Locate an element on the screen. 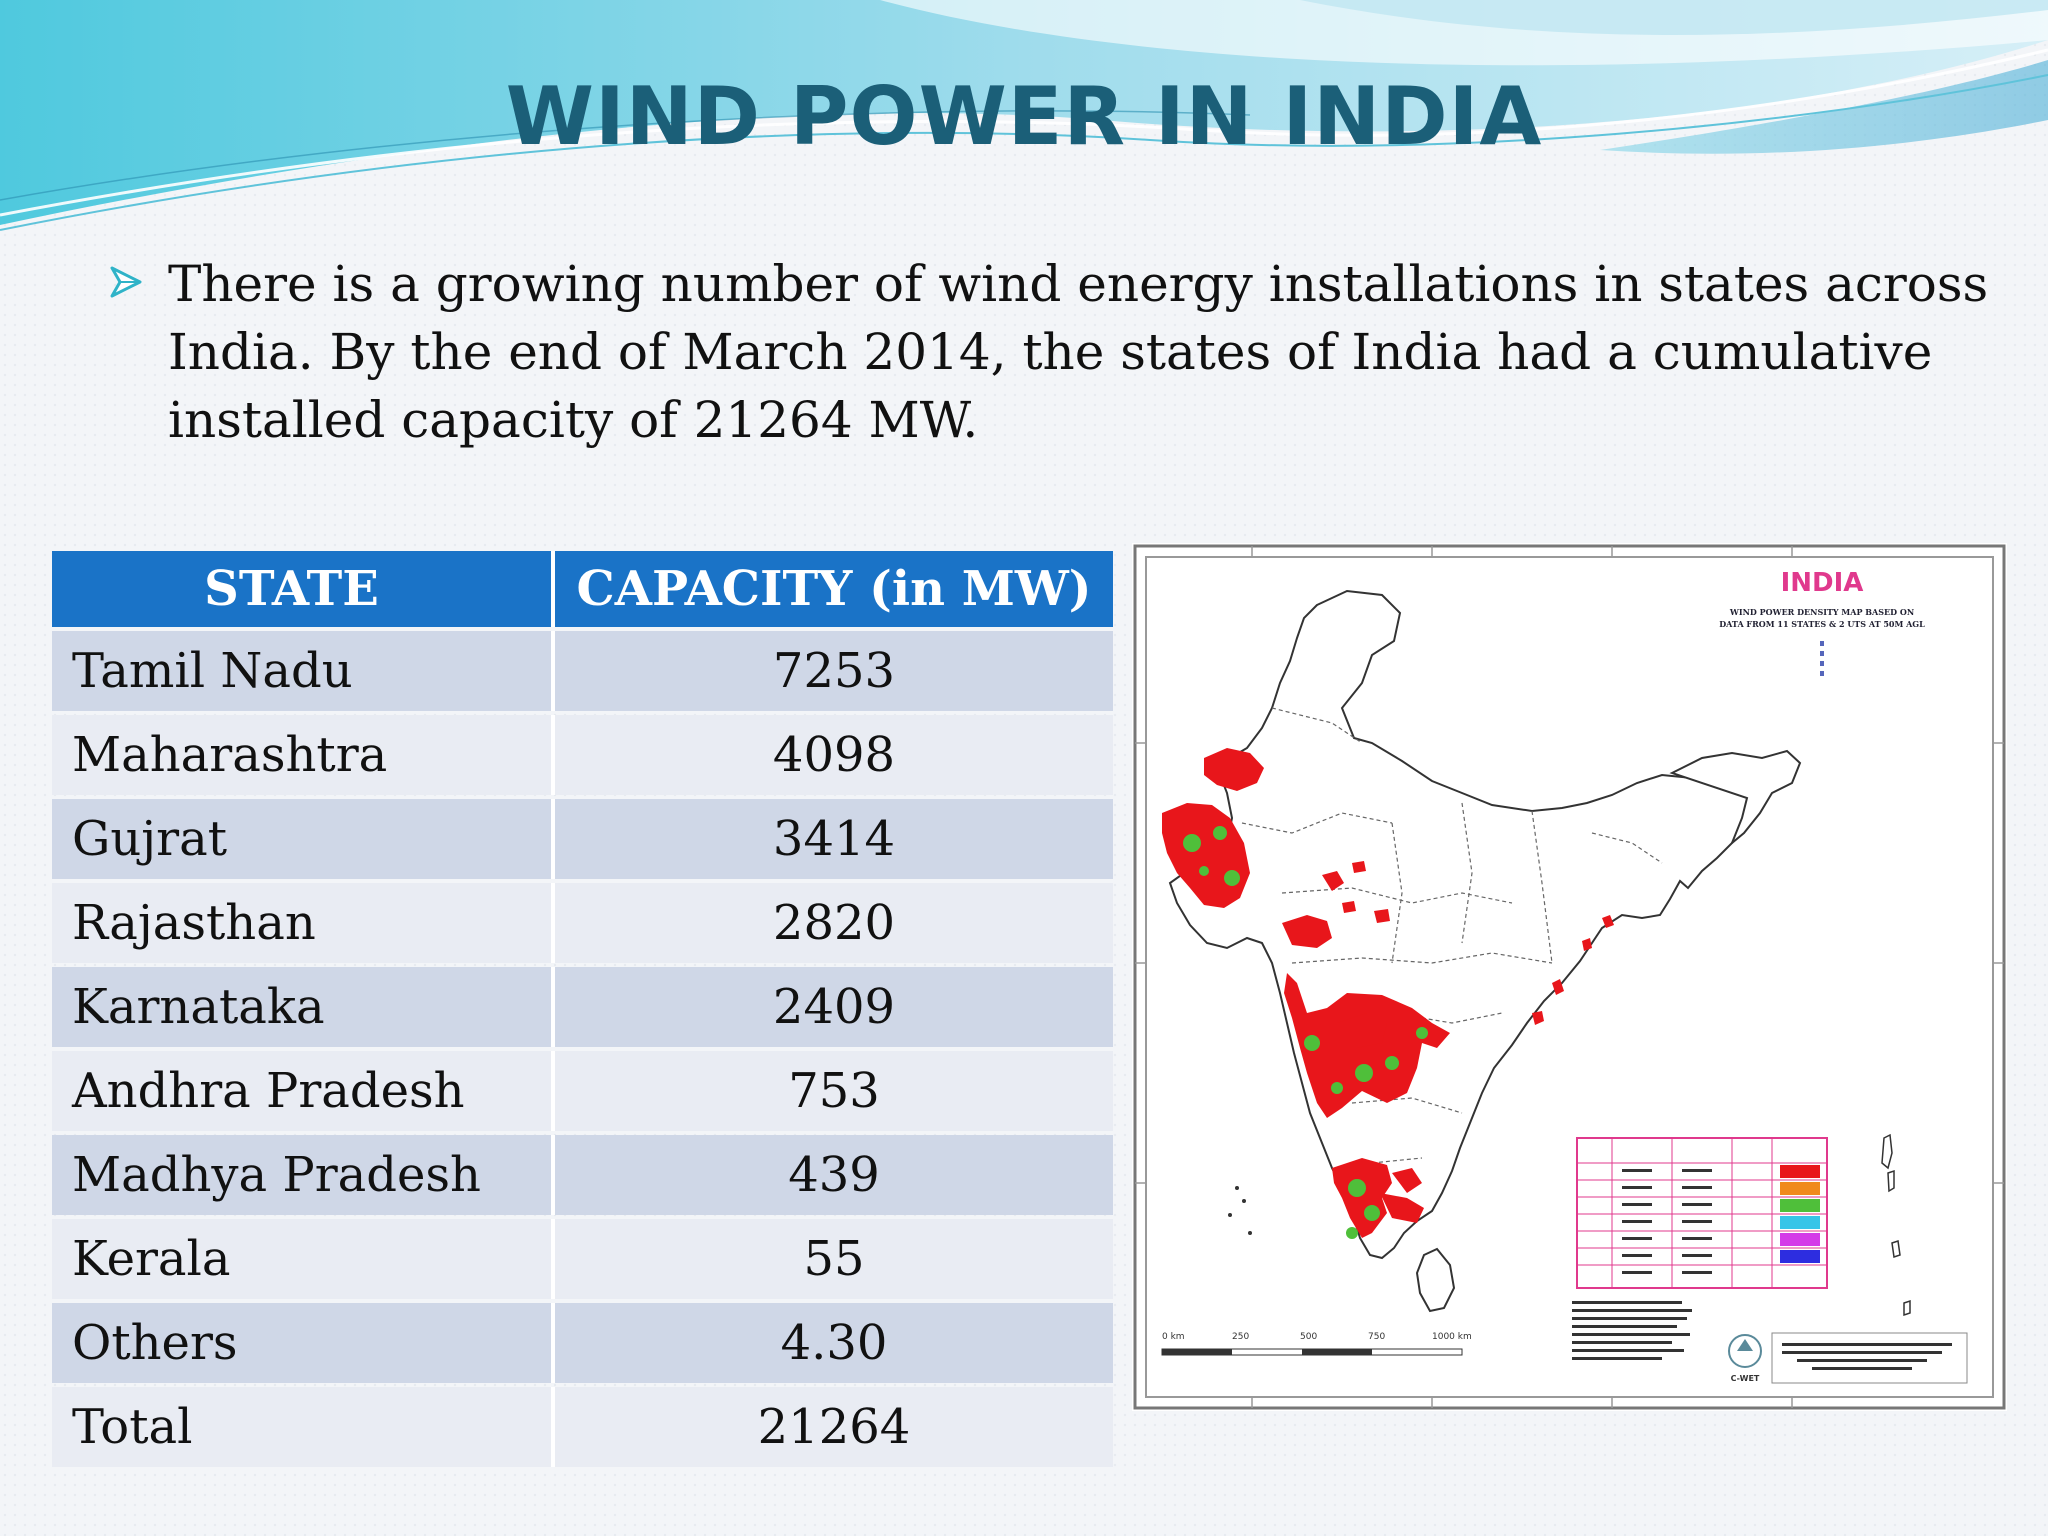 The width and height of the screenshot is (2048, 1536). state-cell: Tamil Nadu is located at coordinates (301, 671).